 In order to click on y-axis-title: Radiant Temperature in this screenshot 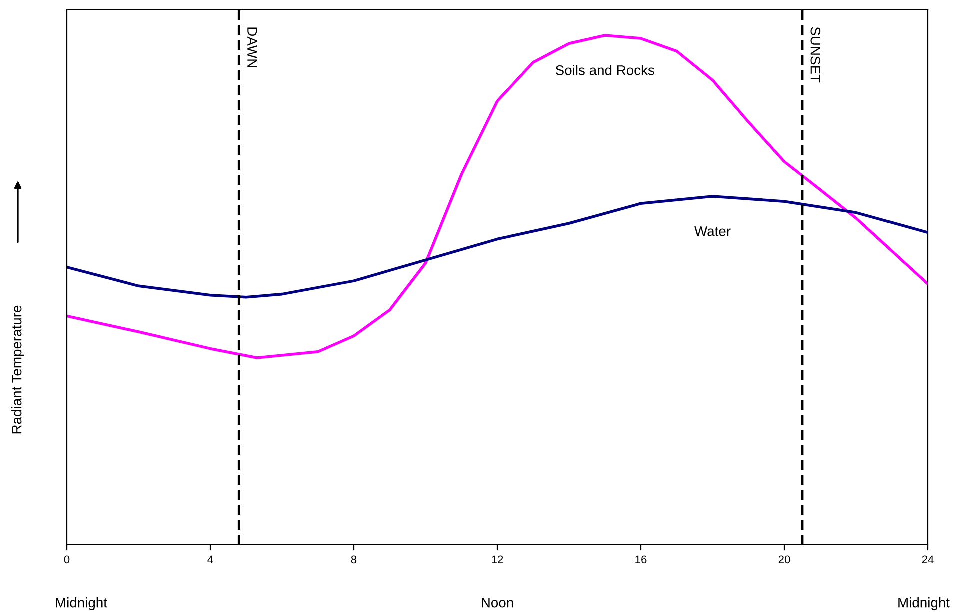, I will do `click(18, 370)`.